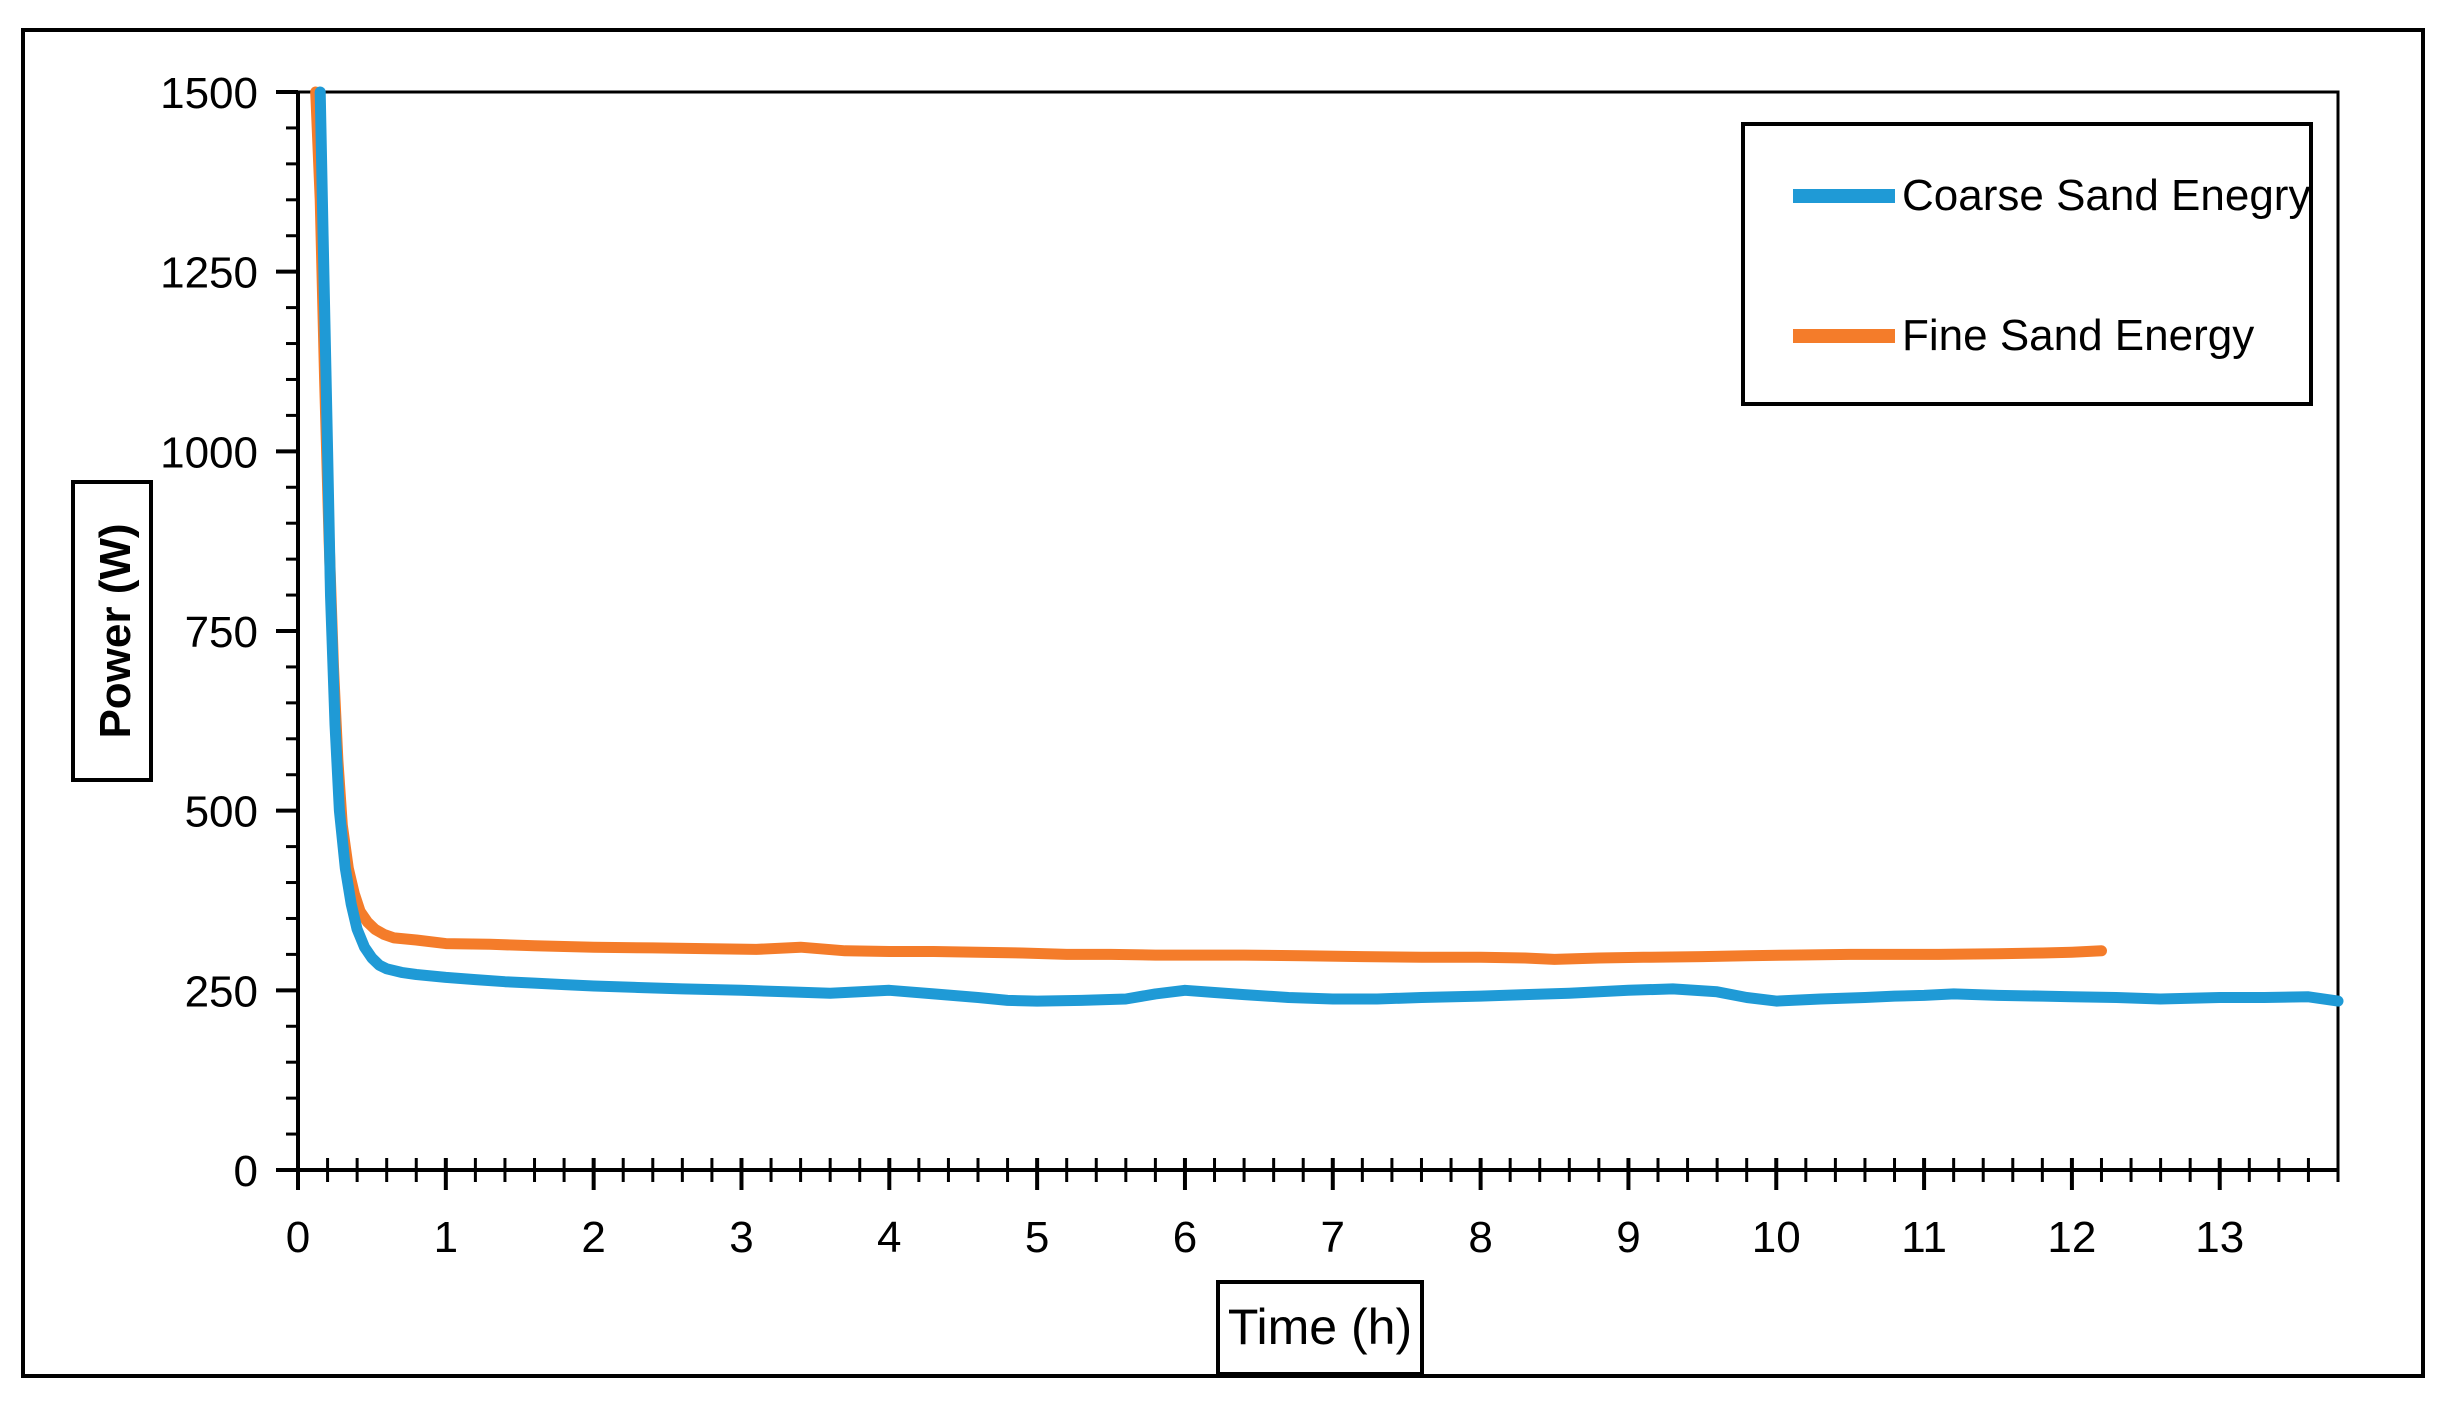  Describe the element at coordinates (593, 1237) in the screenshot. I see `x-tick-label: 2` at that location.